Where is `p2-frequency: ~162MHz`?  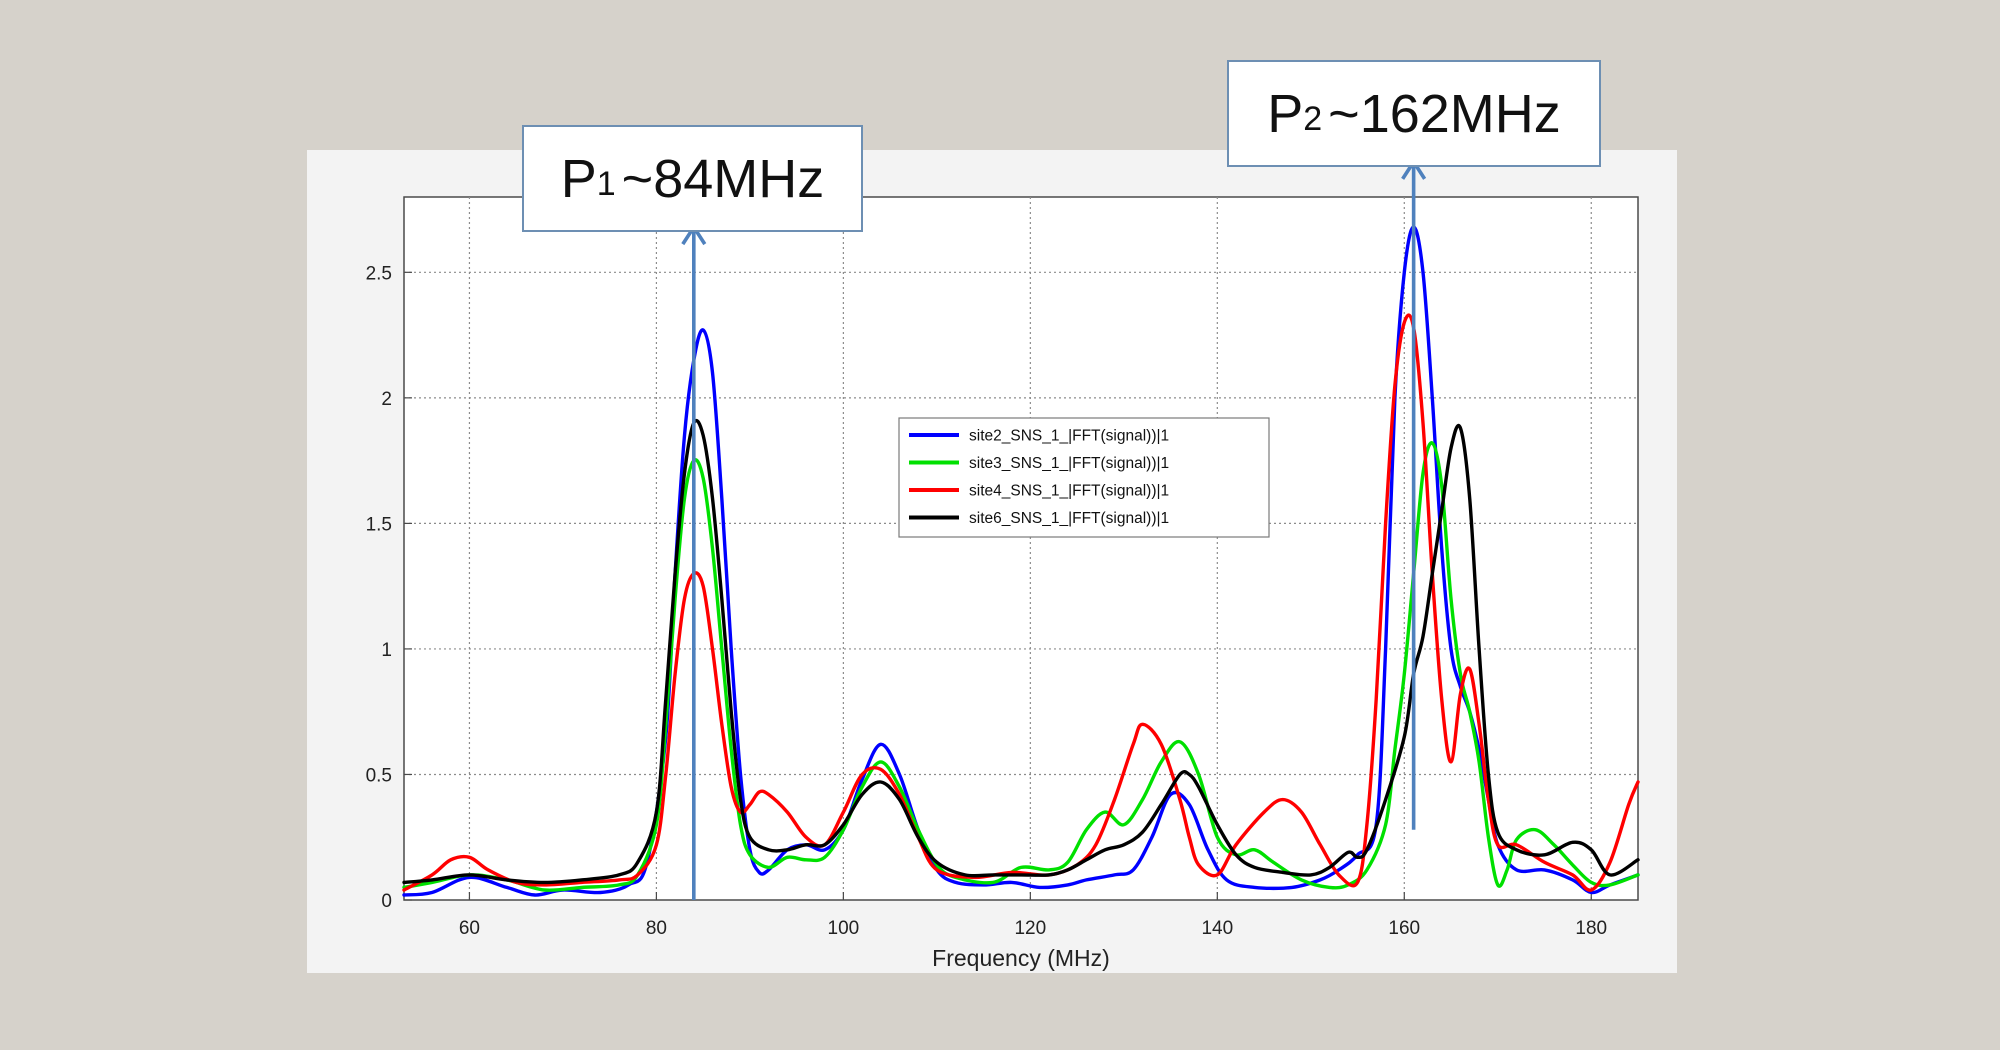 p2-frequency: ~162MHz is located at coordinates (1444, 113).